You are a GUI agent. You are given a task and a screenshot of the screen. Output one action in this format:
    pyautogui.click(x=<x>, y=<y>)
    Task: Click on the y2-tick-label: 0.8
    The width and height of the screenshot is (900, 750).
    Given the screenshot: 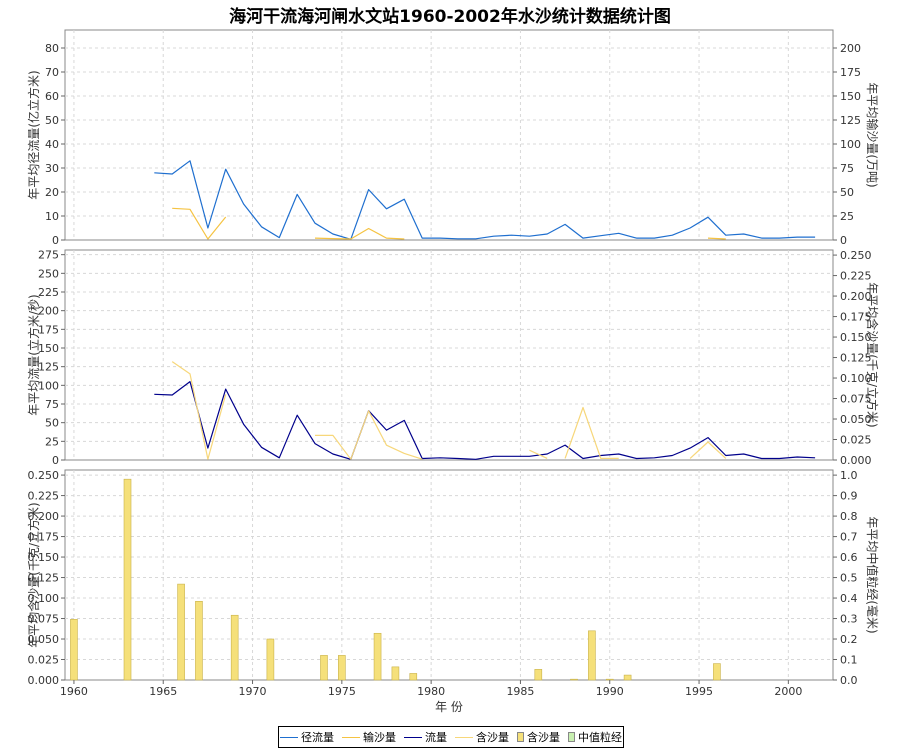 What is the action you would take?
    pyautogui.click(x=849, y=516)
    